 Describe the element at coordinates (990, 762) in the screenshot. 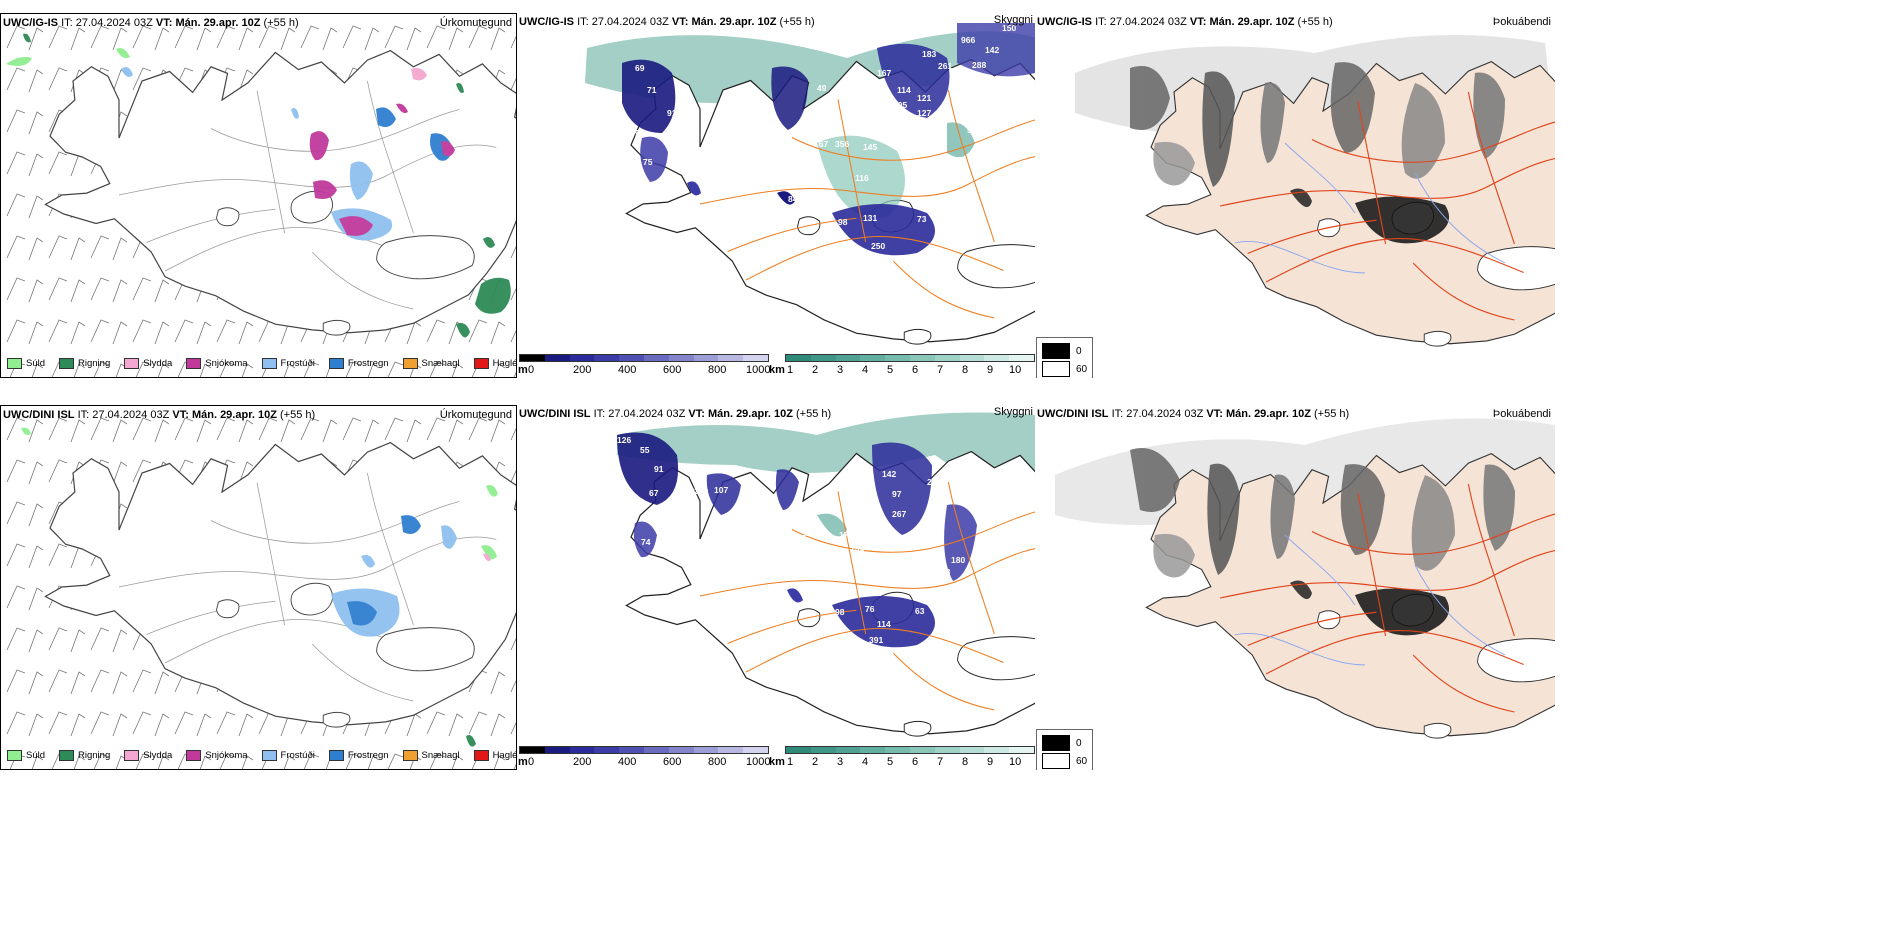

I see `colorbar-tick: 9` at that location.